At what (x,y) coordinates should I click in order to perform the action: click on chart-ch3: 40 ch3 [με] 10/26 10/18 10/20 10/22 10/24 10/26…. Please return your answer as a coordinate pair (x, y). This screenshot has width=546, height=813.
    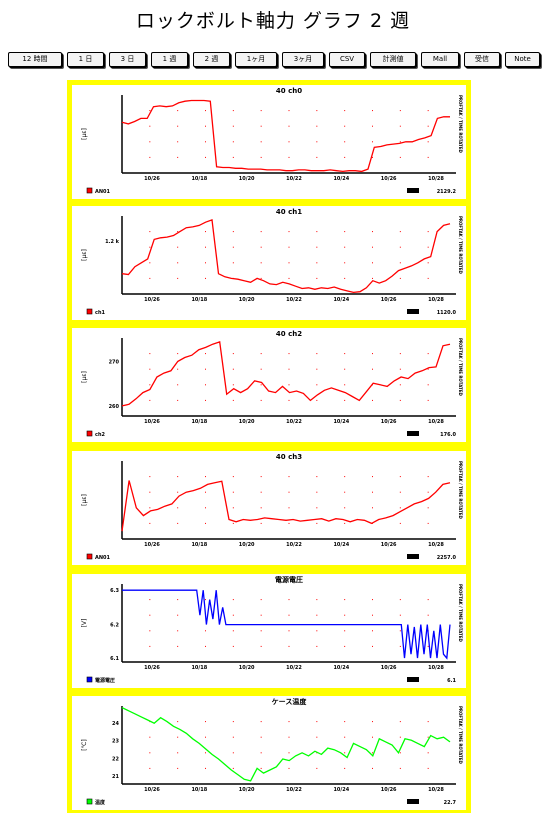
    Looking at the image, I should click on (272, 507).